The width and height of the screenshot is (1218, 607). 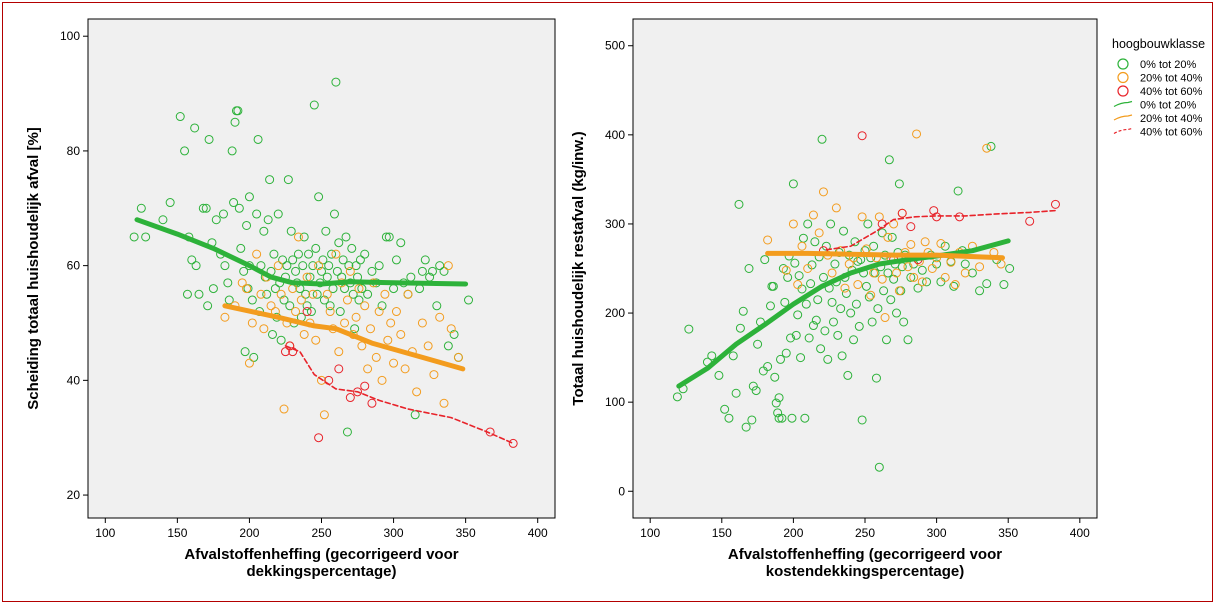 What do you see at coordinates (722, 533) in the screenshot?
I see `x-tick-label: 150` at bounding box center [722, 533].